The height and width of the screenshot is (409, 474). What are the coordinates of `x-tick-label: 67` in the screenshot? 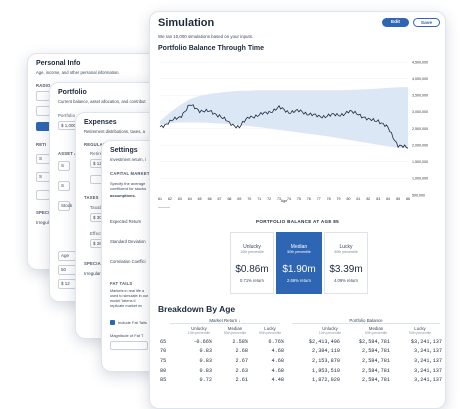 It's located at (220, 199).